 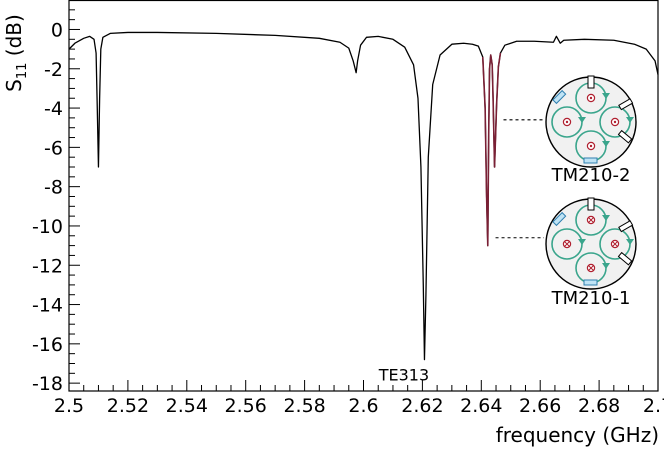 I want to click on x-tick-label: 2.5, so click(x=69, y=406).